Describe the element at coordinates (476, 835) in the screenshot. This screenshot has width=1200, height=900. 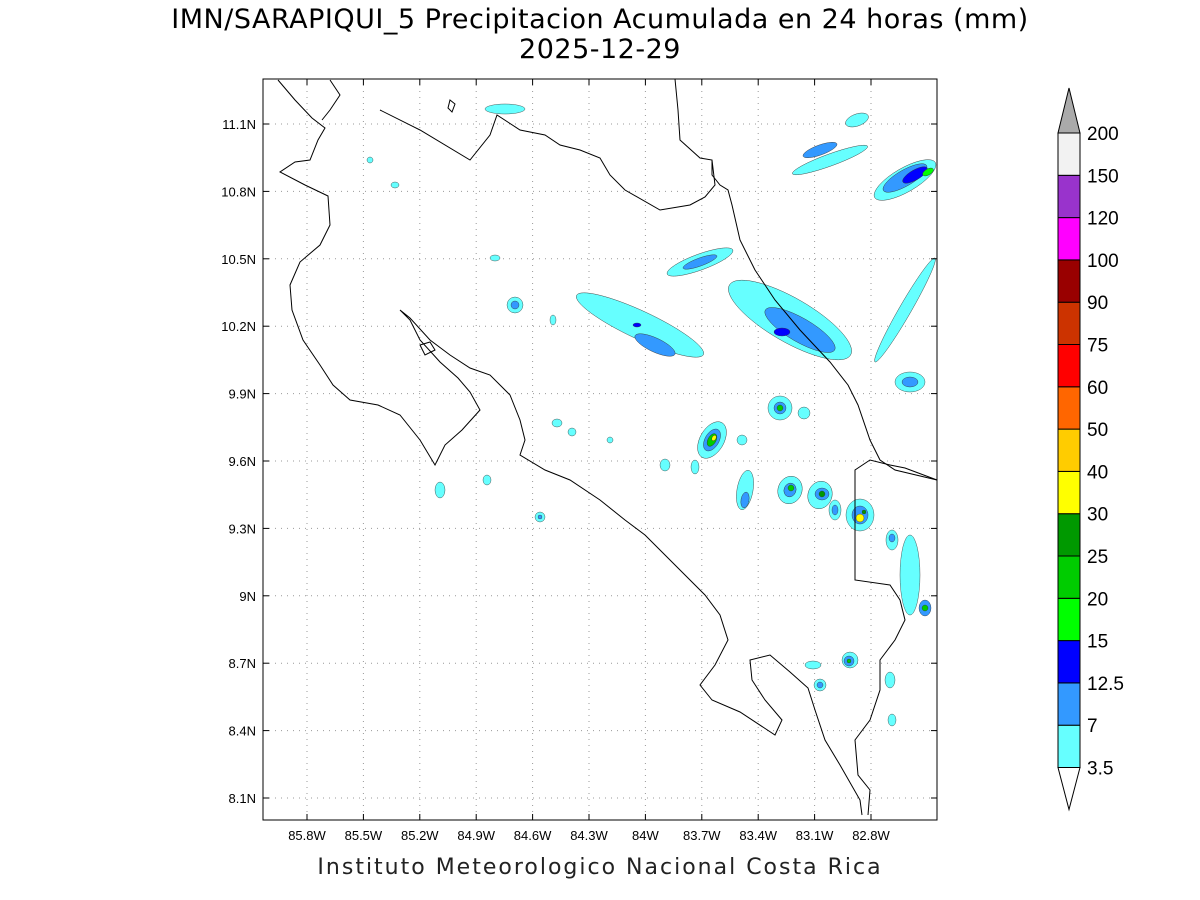
I see `lon-tick-label: 84.9W` at that location.